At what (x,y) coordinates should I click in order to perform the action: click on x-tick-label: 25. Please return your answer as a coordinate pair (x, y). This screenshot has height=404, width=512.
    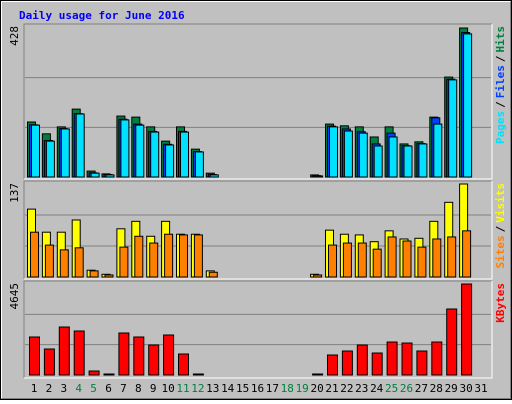
    Looking at the image, I should click on (391, 388).